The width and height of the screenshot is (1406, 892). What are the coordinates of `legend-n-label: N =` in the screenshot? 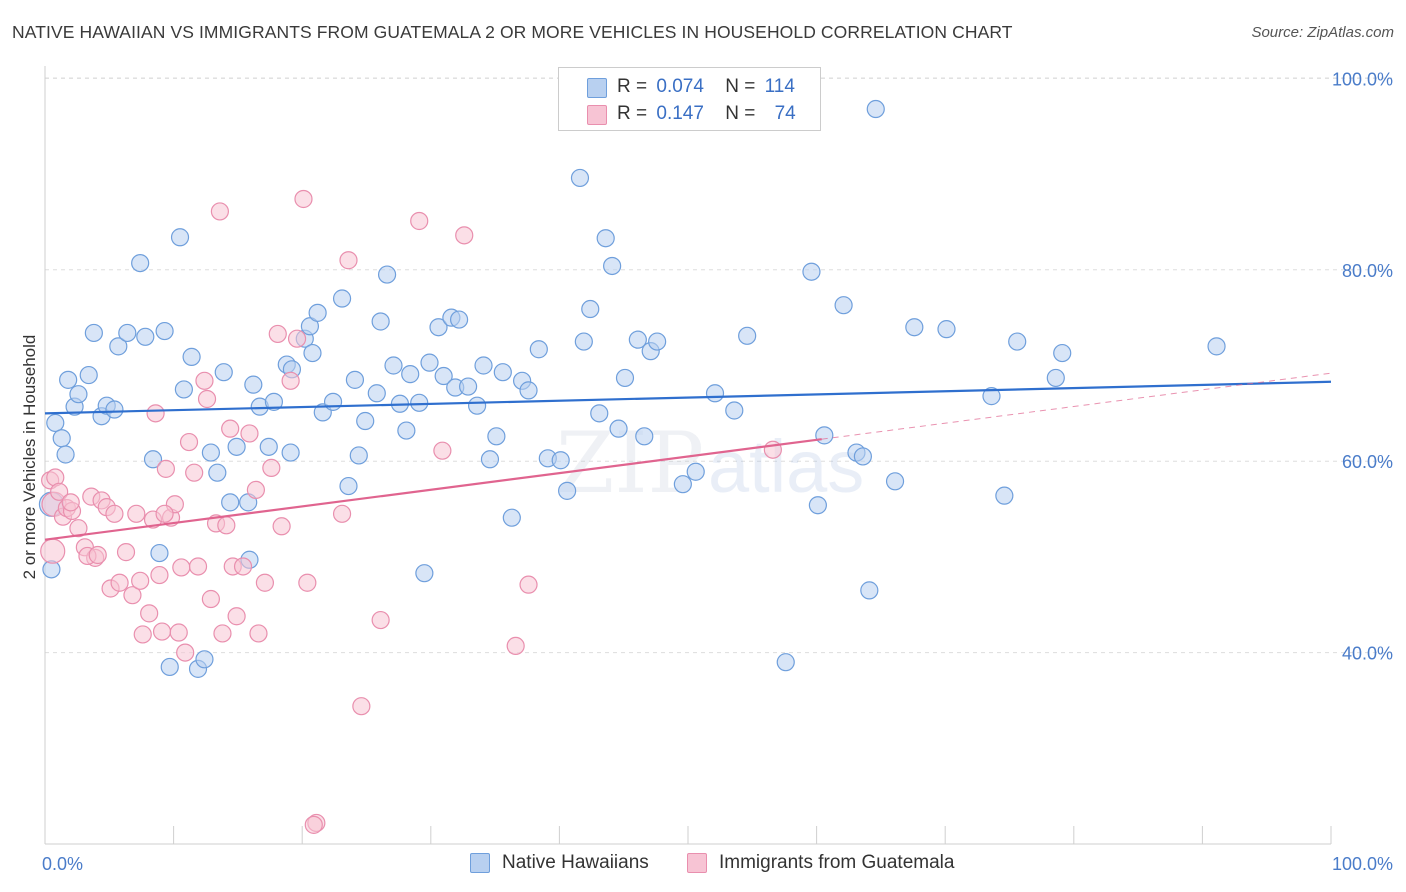 It's located at (740, 86).